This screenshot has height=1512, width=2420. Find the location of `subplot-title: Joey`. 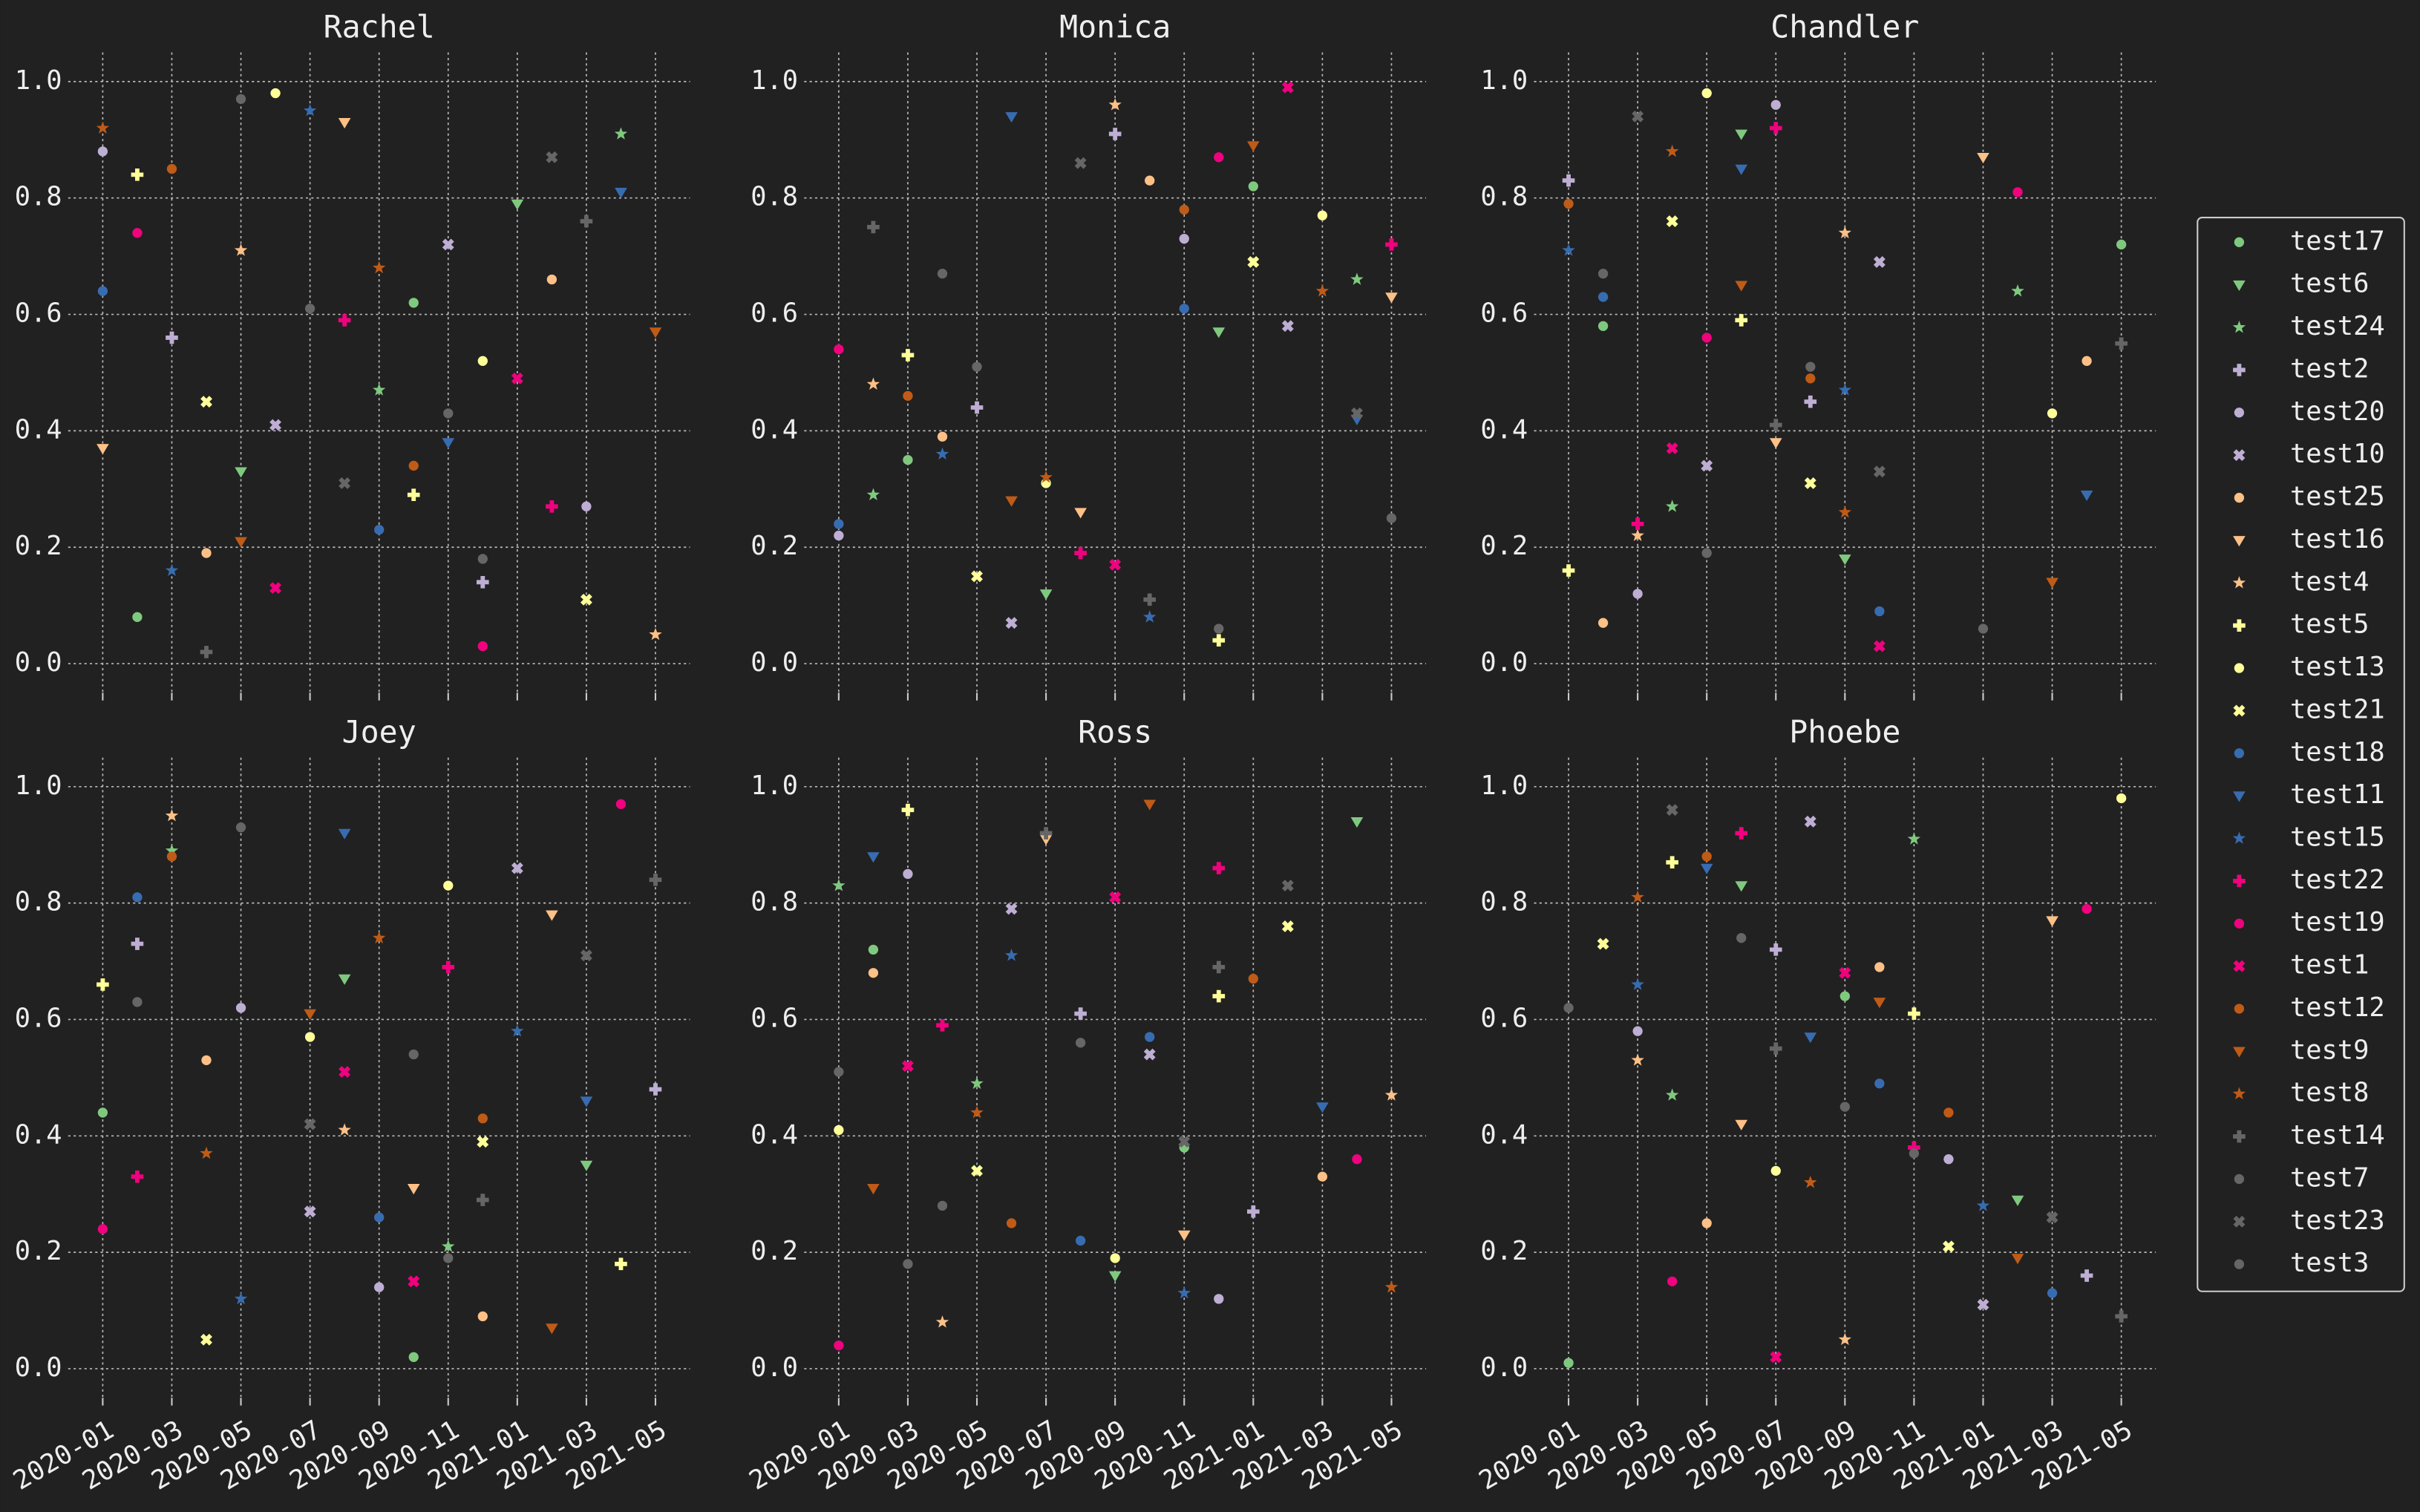

subplot-title: Joey is located at coordinates (379, 732).